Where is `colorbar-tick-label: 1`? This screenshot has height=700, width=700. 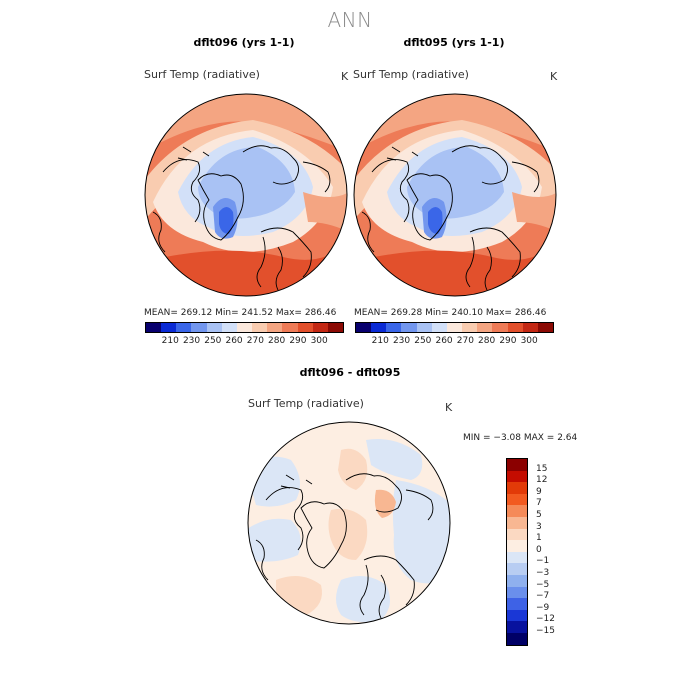
colorbar-tick-label: 1 is located at coordinates (539, 538).